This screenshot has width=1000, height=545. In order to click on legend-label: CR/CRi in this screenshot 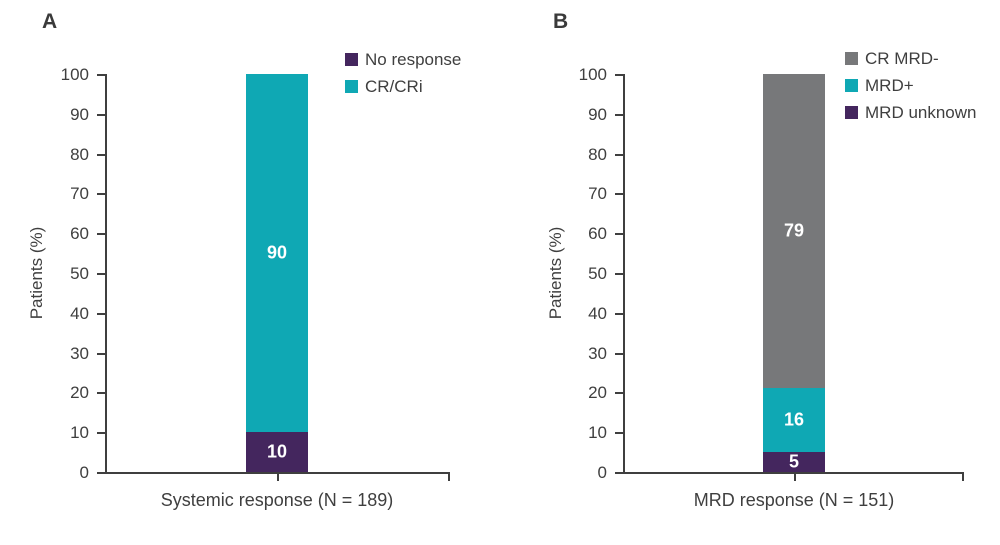, I will do `click(394, 86)`.